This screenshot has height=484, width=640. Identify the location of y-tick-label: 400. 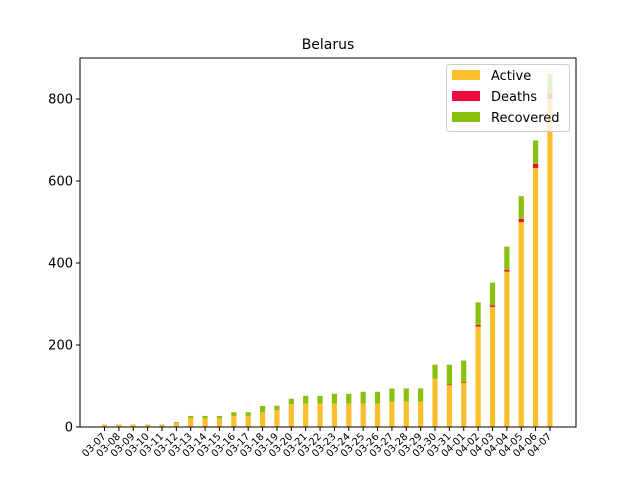
(60, 264).